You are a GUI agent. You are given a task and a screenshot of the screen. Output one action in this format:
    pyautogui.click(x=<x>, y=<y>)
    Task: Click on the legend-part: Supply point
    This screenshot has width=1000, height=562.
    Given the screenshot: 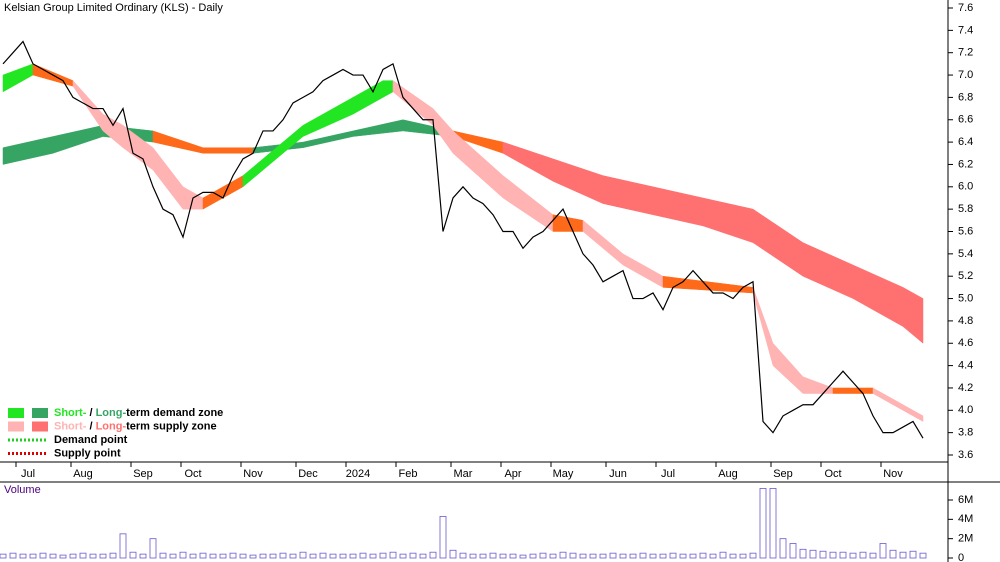 What is the action you would take?
    pyautogui.click(x=87, y=453)
    